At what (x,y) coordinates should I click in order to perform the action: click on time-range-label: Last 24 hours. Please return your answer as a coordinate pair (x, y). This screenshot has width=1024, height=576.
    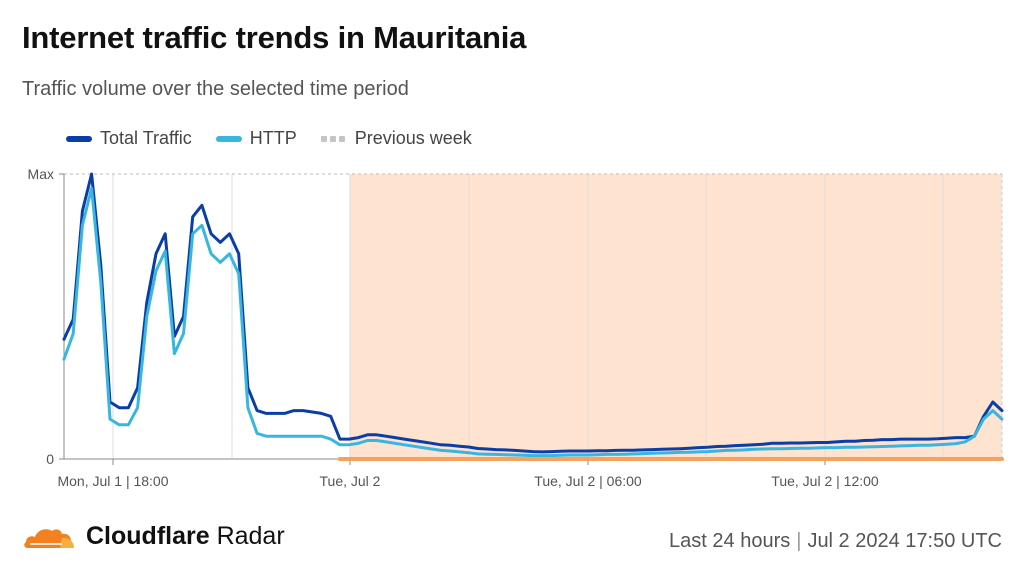
    Looking at the image, I should click on (730, 541).